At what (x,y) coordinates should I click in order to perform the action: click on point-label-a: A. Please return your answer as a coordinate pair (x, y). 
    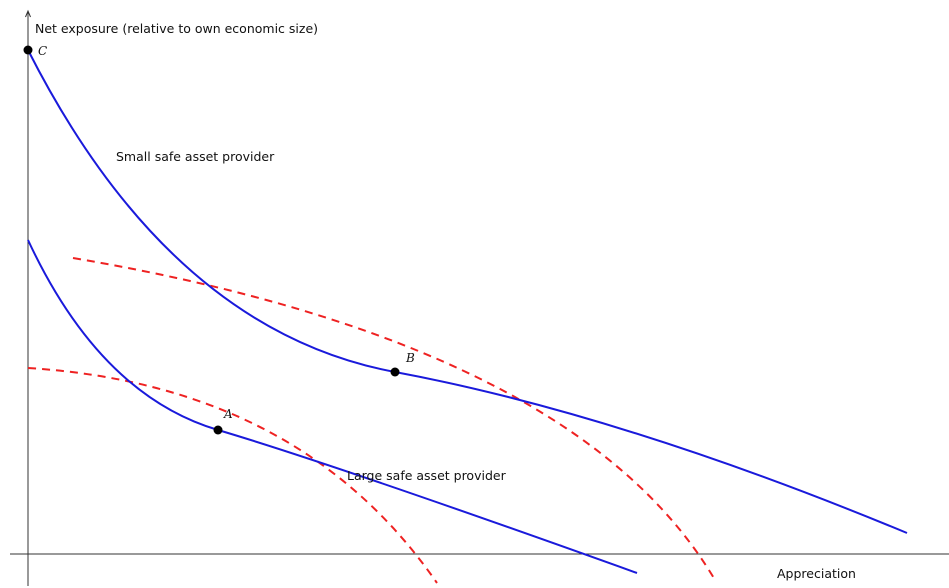
    Looking at the image, I should click on (228, 414).